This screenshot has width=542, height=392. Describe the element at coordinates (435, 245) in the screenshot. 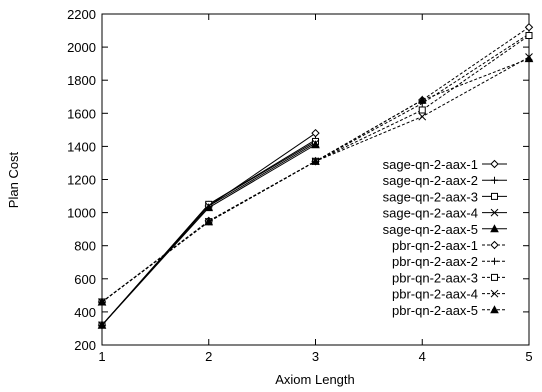

I see `legend-label: pbr-qn-2-aax-1` at that location.